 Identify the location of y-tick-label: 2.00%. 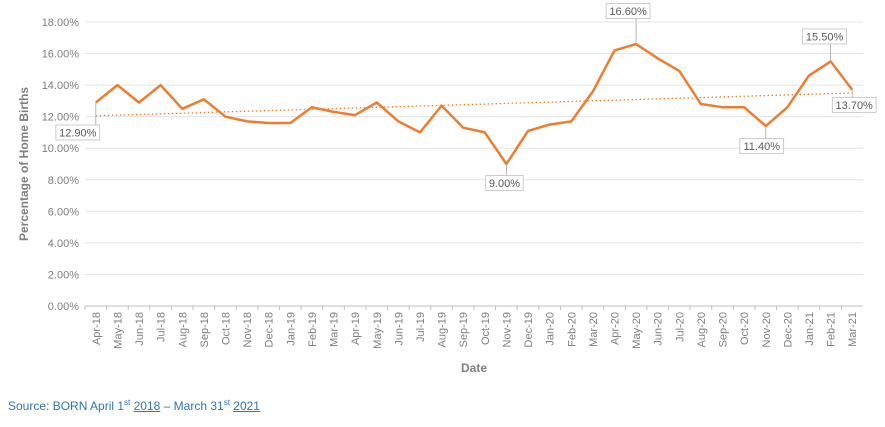
(63, 275).